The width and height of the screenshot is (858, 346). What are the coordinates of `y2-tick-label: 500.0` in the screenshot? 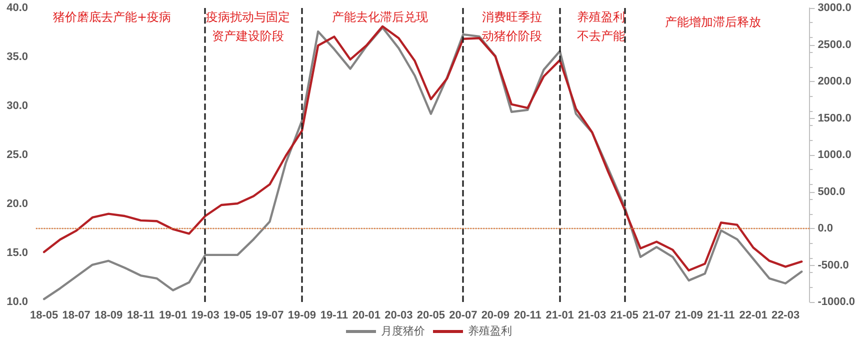 It's located at (832, 192).